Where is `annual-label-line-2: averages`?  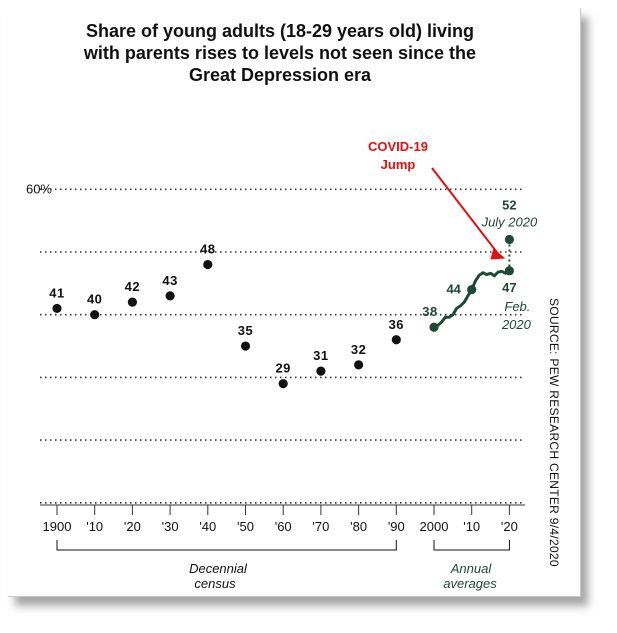 annual-label-line-2: averages is located at coordinates (470, 583).